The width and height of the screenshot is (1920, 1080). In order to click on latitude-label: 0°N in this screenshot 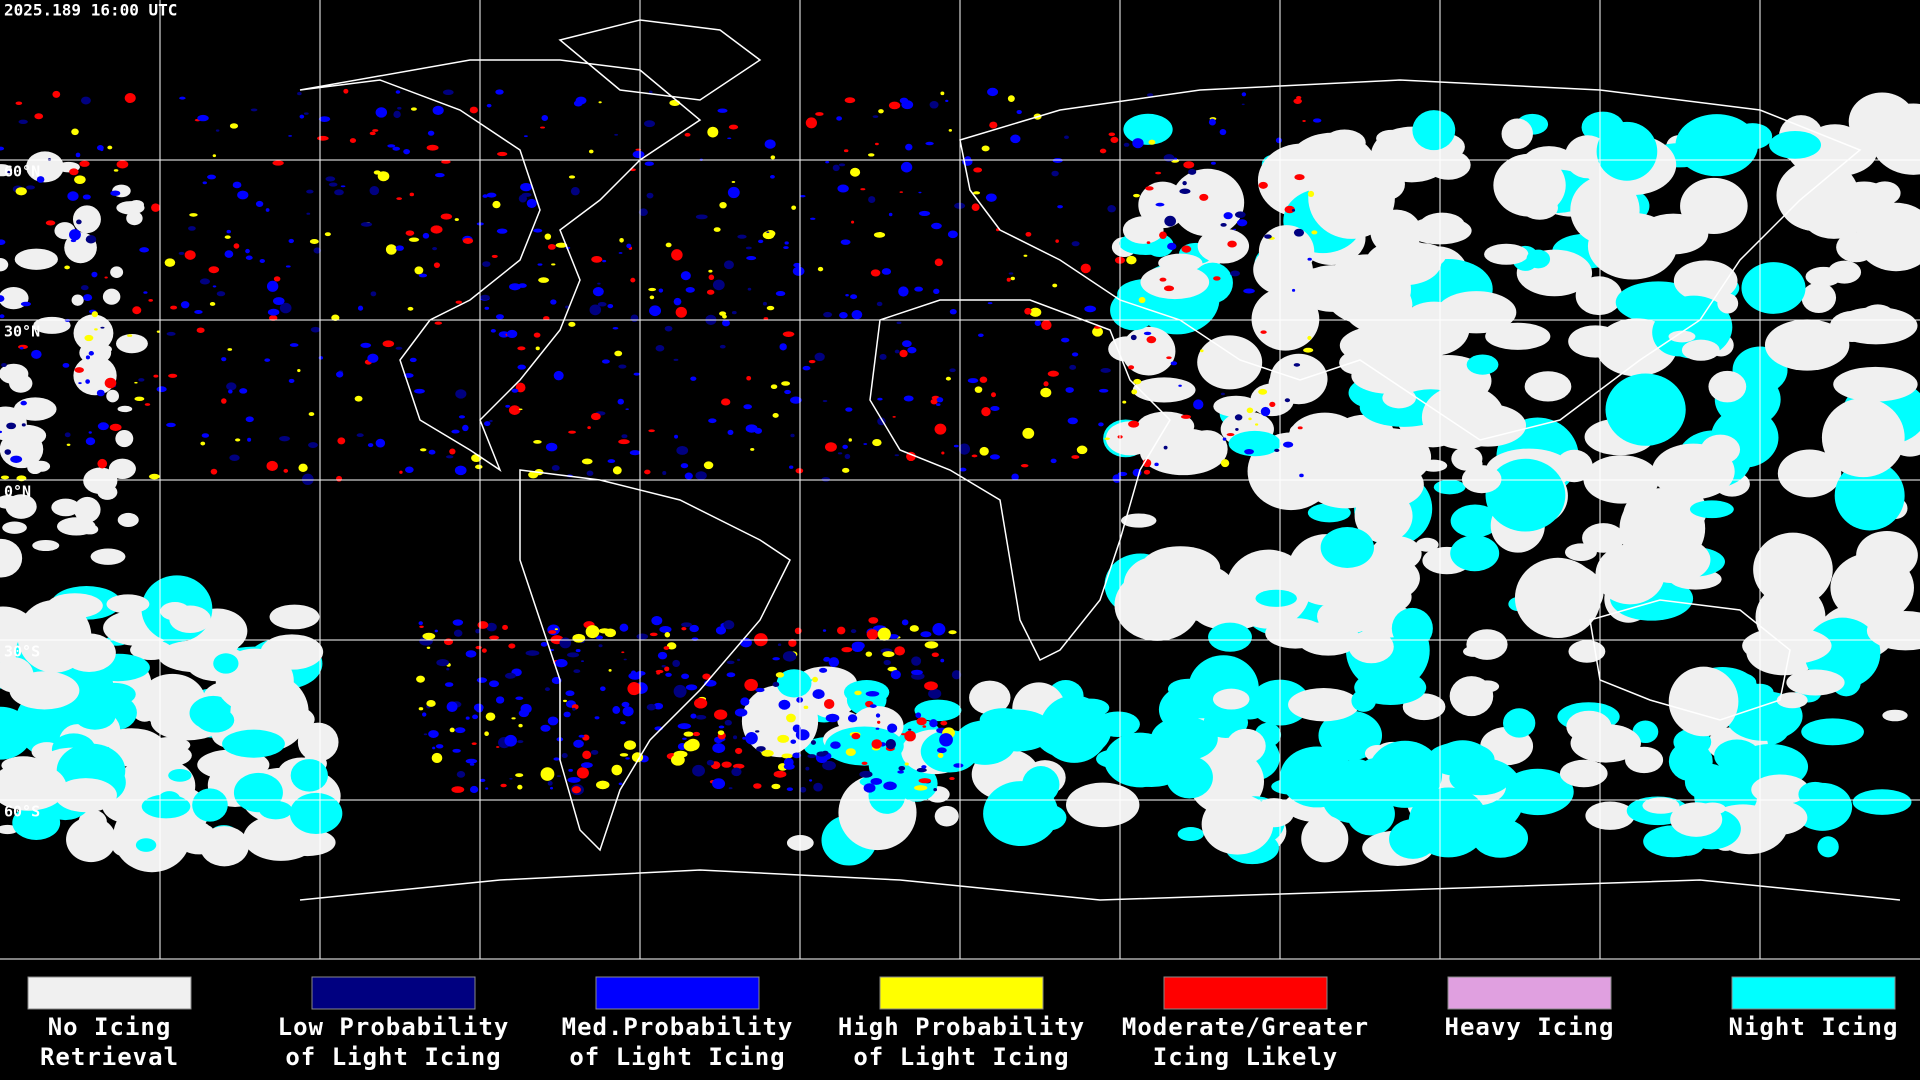, I will do `click(17, 492)`.